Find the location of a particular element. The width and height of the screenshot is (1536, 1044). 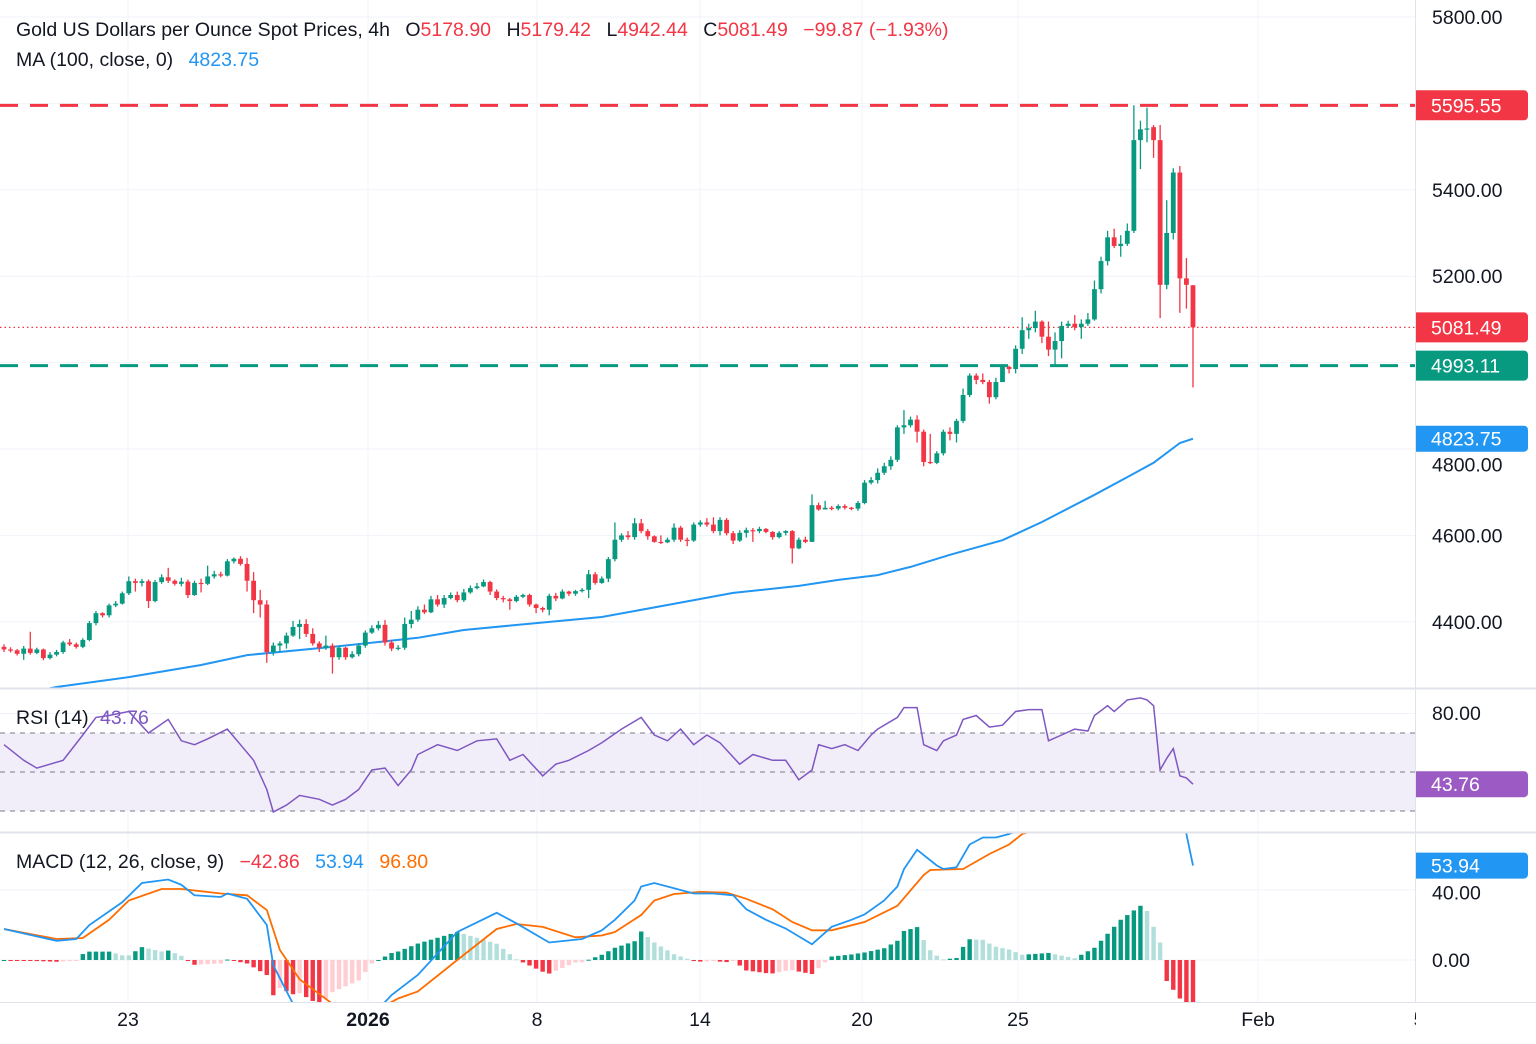

macd-histogram-value: −42.86 is located at coordinates (269, 862).